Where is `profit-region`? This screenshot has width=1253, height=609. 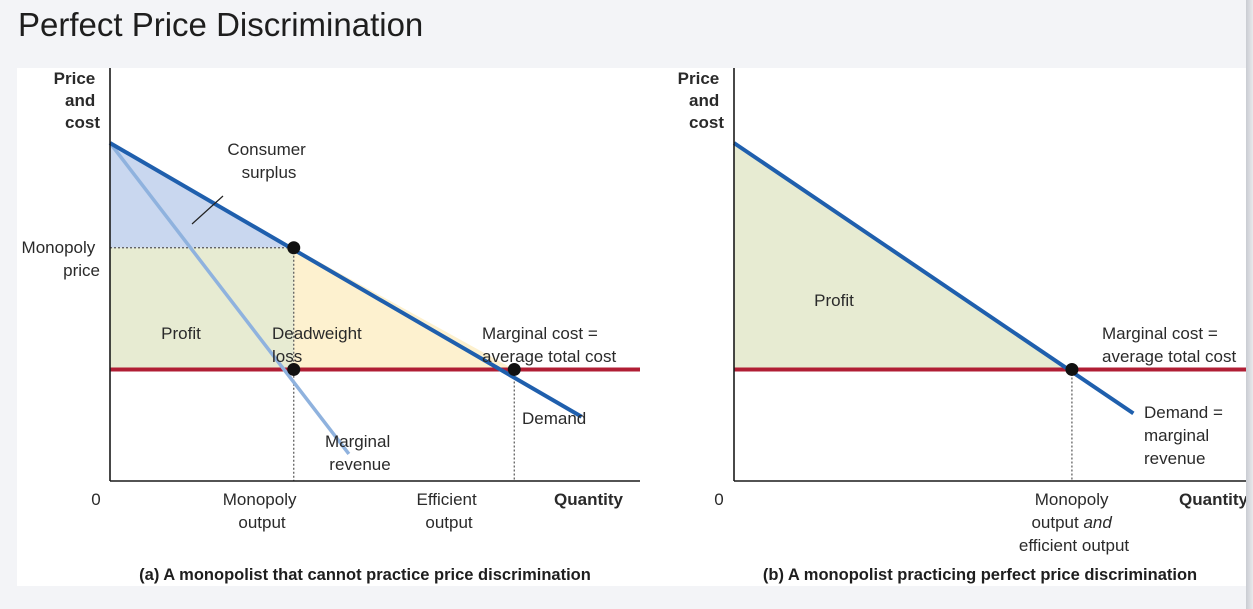
profit-region is located at coordinates (202, 308).